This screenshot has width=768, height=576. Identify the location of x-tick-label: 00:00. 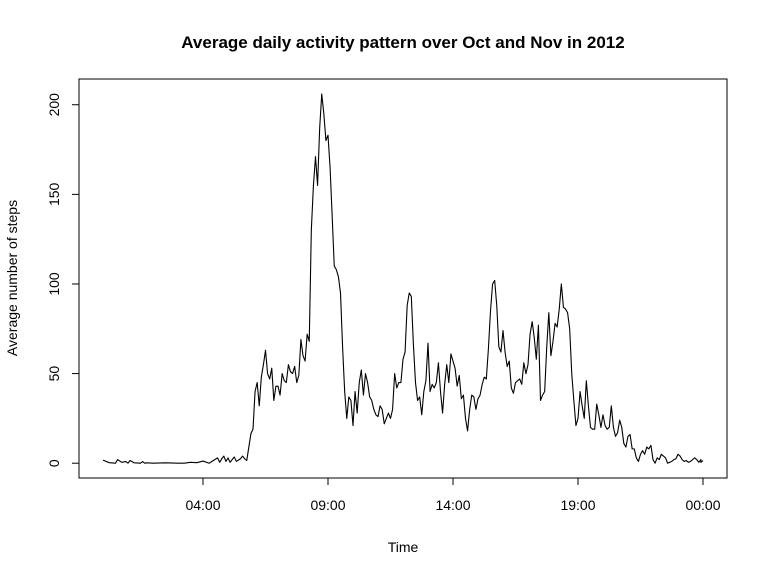
(702, 505).